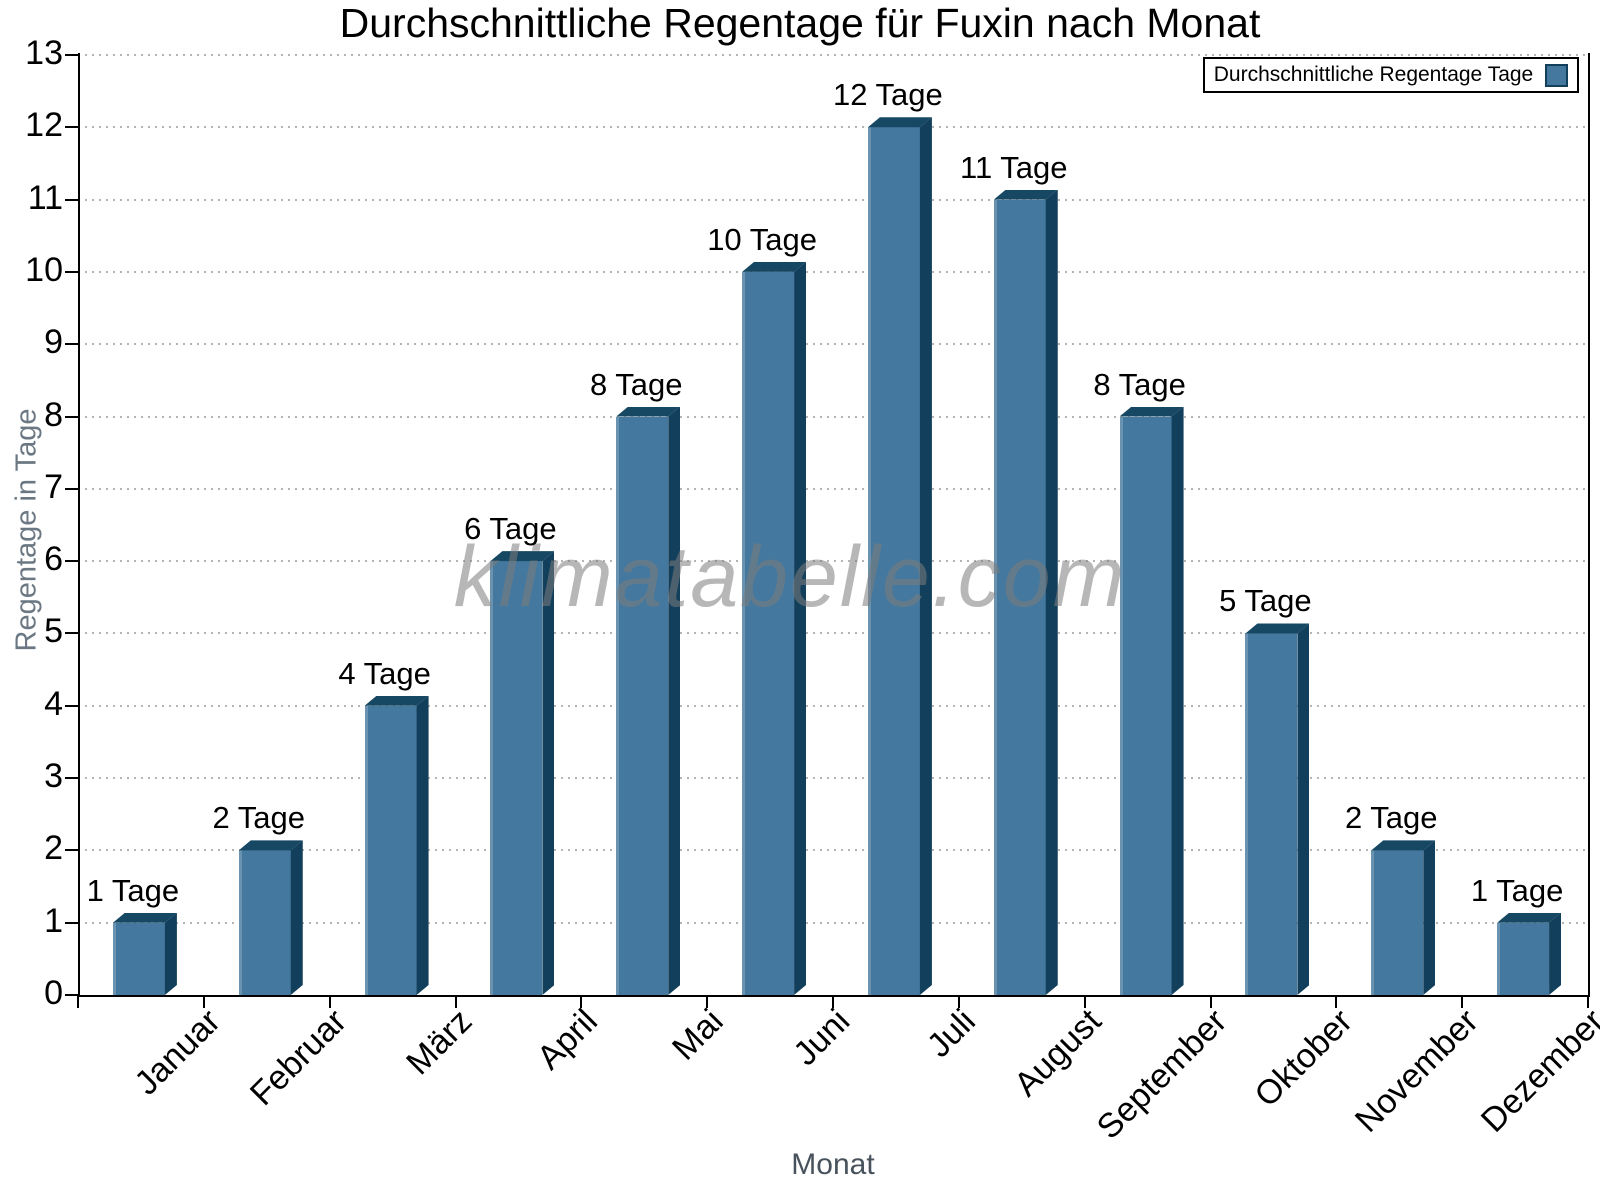  Describe the element at coordinates (510, 529) in the screenshot. I see `bar-value-label-april: 6 Tage` at that location.